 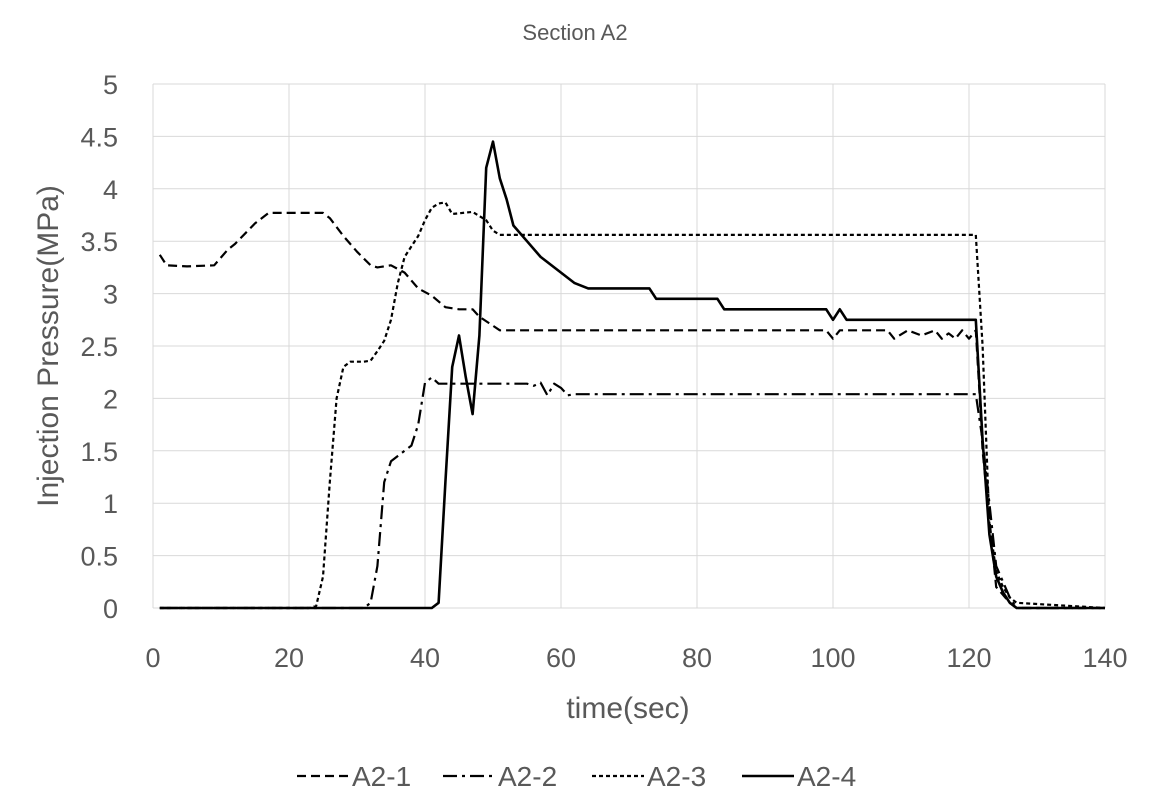 What do you see at coordinates (676, 776) in the screenshot?
I see `legend-label-A2-3: A2-3` at bounding box center [676, 776].